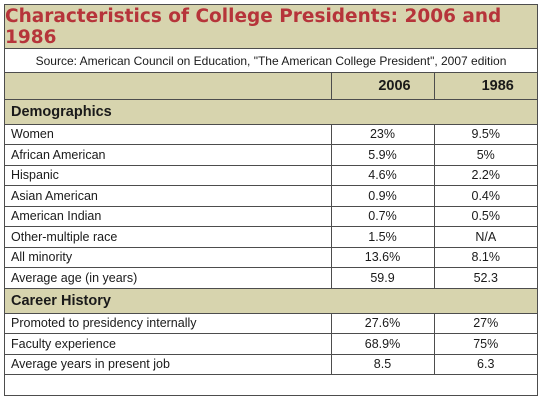 The image size is (544, 401). What do you see at coordinates (382, 344) in the screenshot?
I see `value-2006: 68.9%` at bounding box center [382, 344].